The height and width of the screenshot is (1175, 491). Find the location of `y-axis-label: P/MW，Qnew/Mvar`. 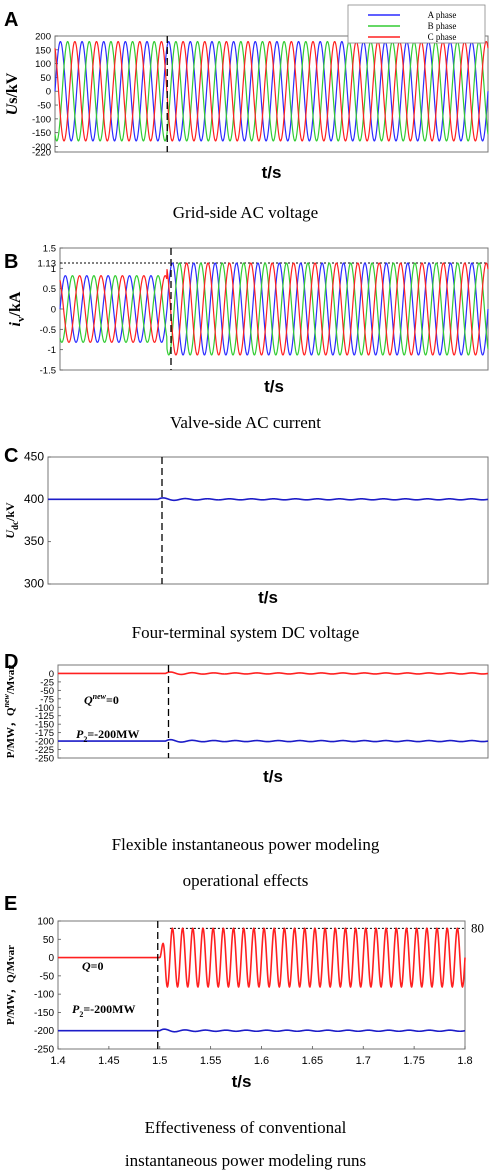

y-axis-label: P/MW，Qnew/Mvar is located at coordinates (9, 712).